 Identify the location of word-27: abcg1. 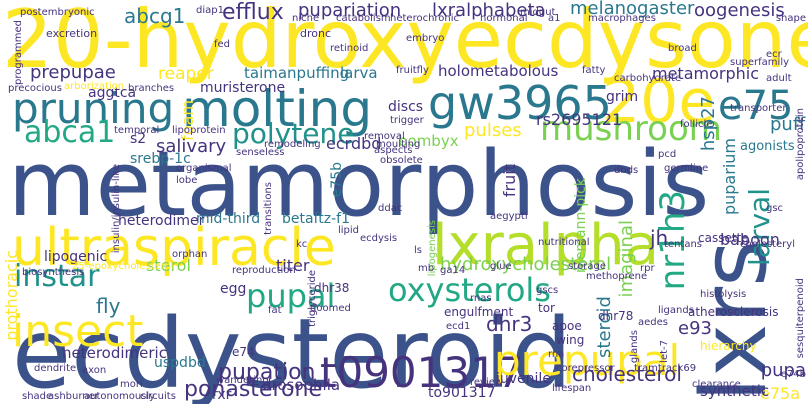
(155, 16).